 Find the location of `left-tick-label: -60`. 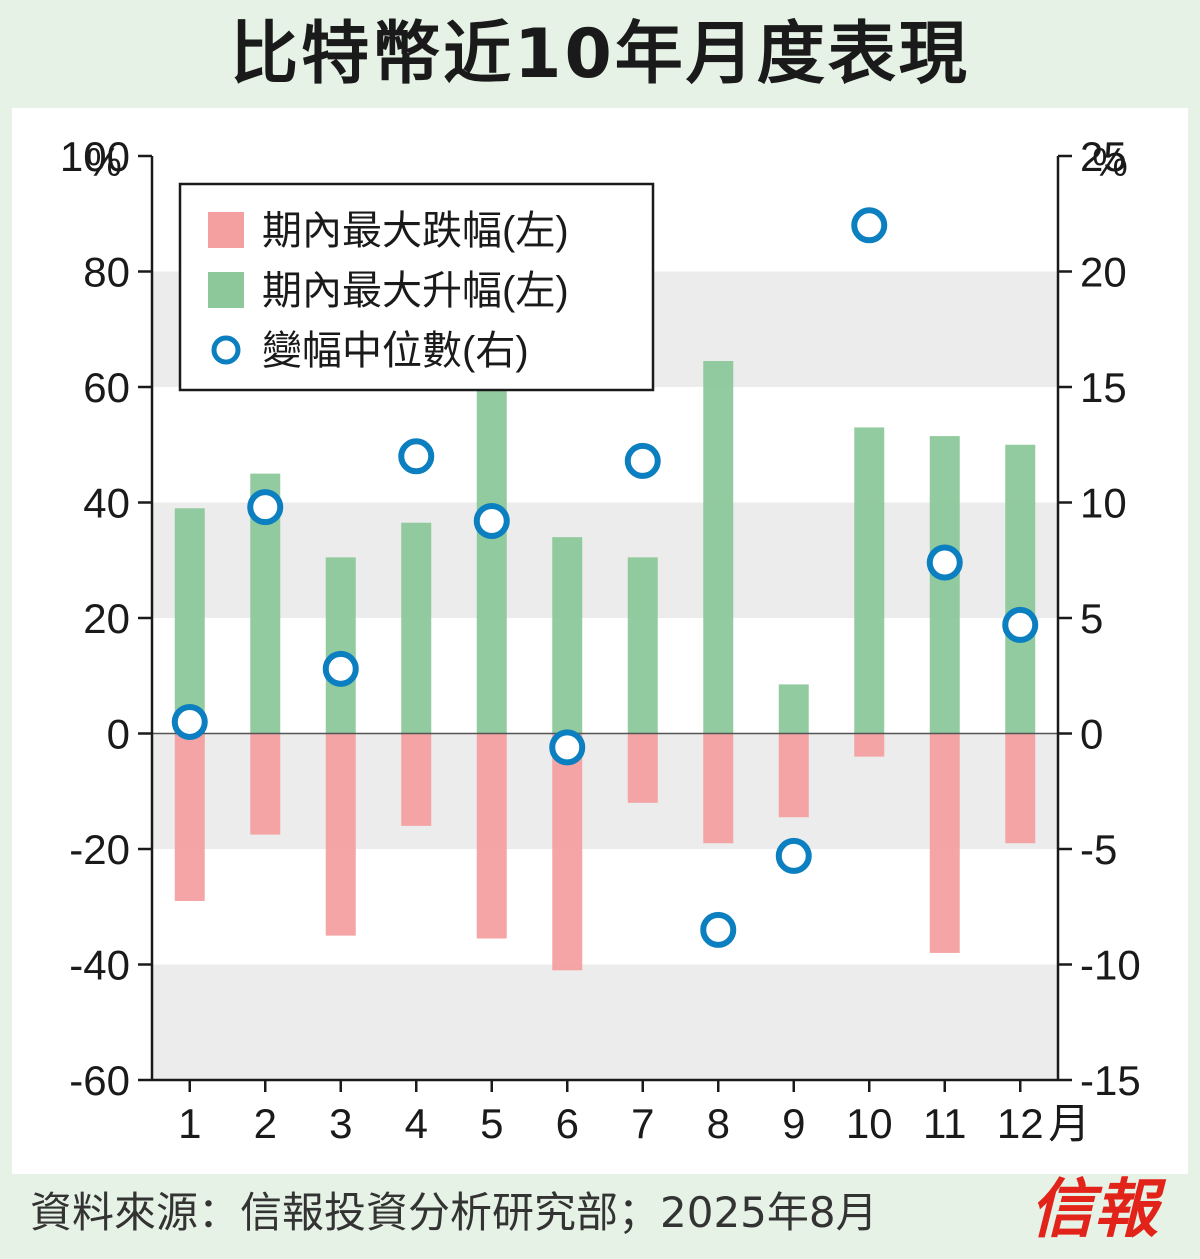

left-tick-label: -60 is located at coordinates (99, 1080).